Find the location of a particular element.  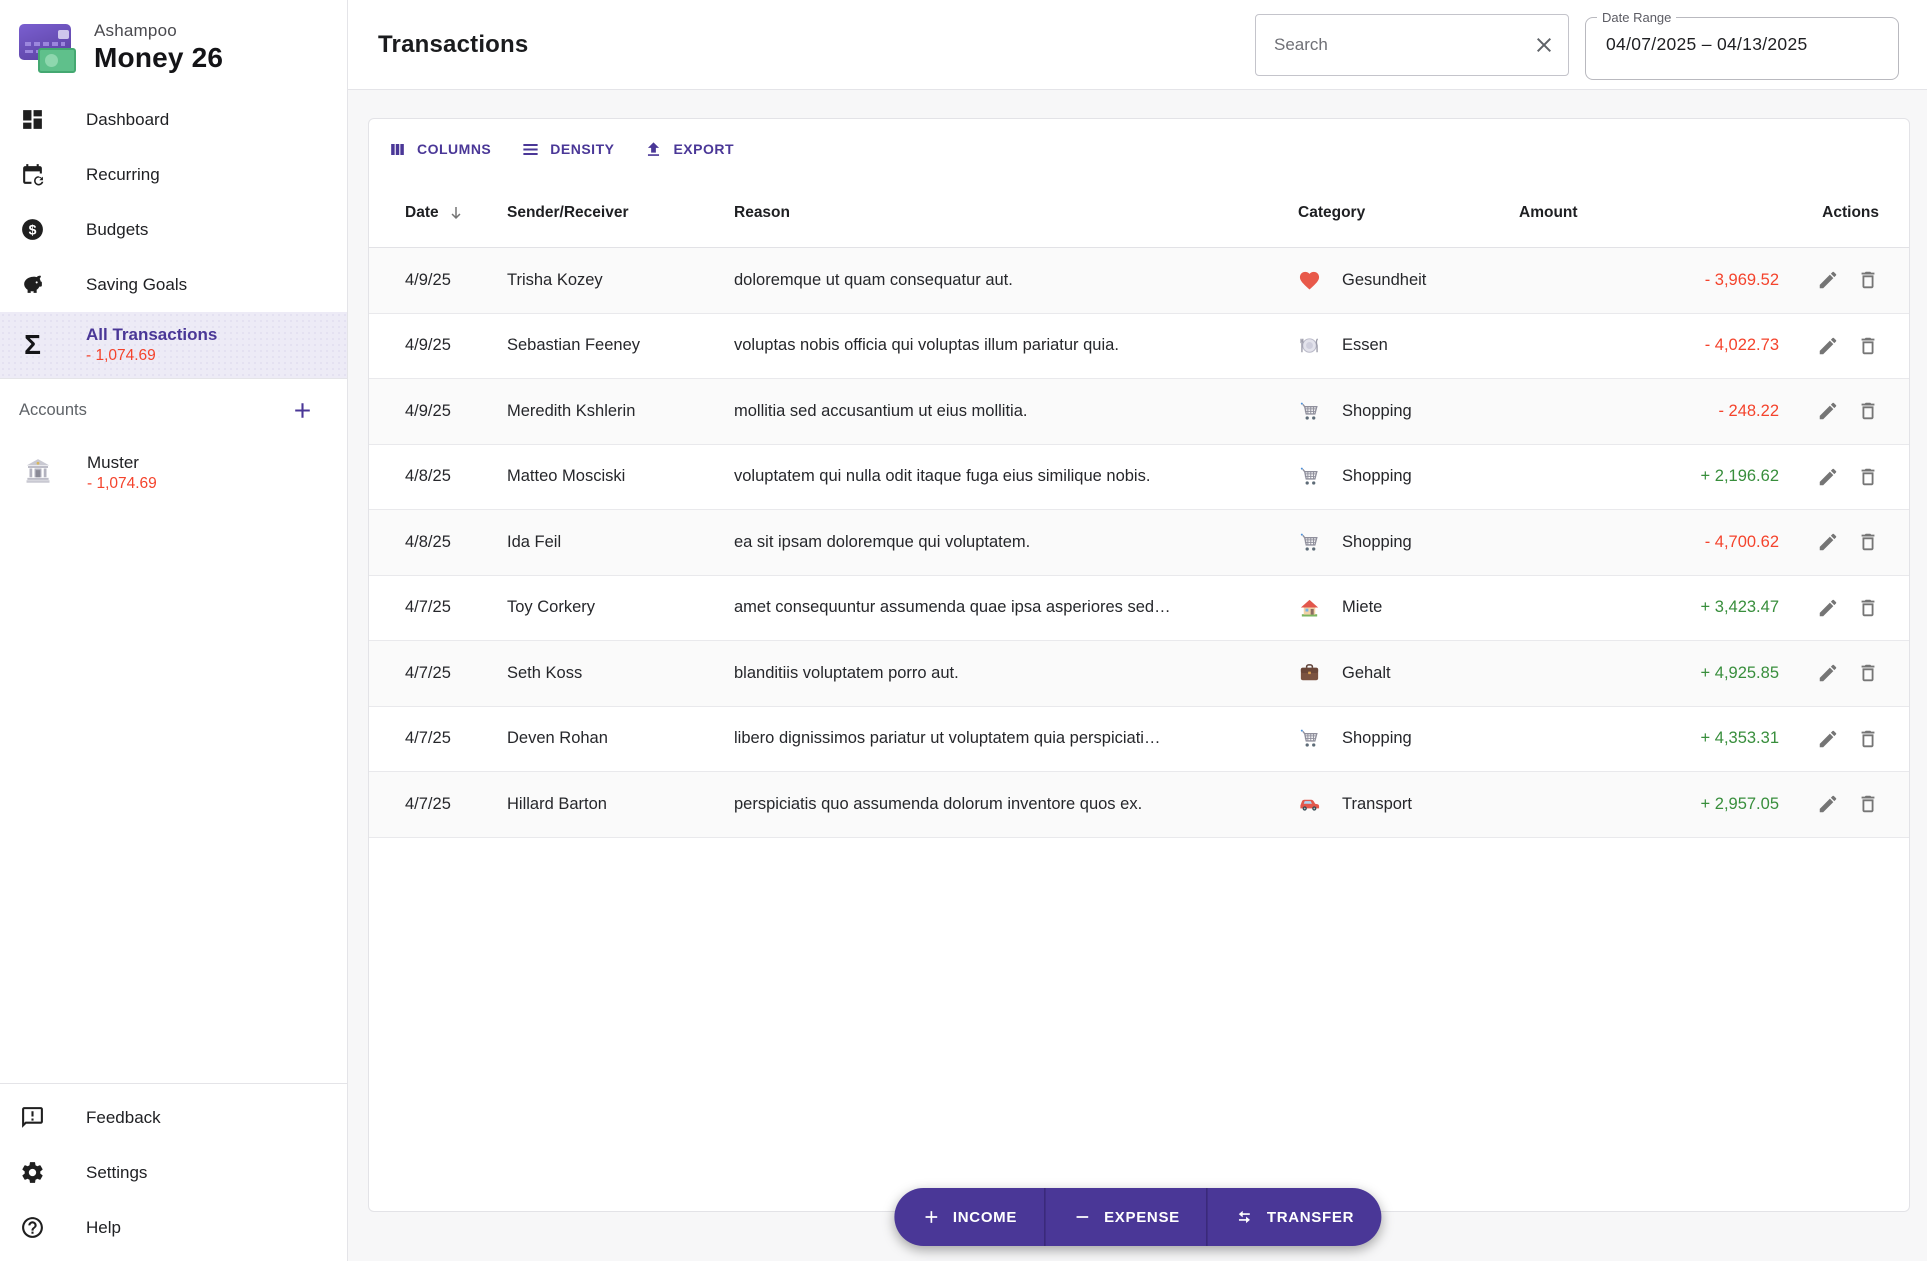

column-header-reason: Reason is located at coordinates (762, 212).